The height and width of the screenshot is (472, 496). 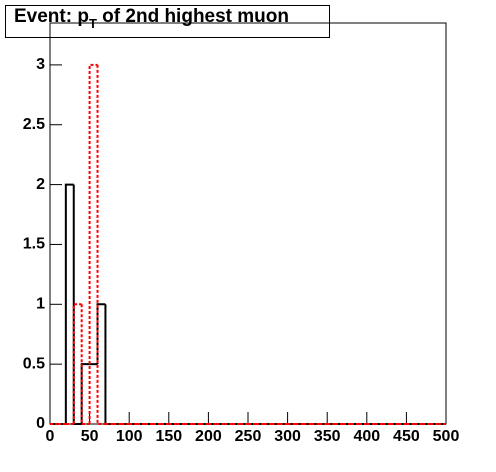 I want to click on y-tick-label: 2.5, so click(x=34, y=124).